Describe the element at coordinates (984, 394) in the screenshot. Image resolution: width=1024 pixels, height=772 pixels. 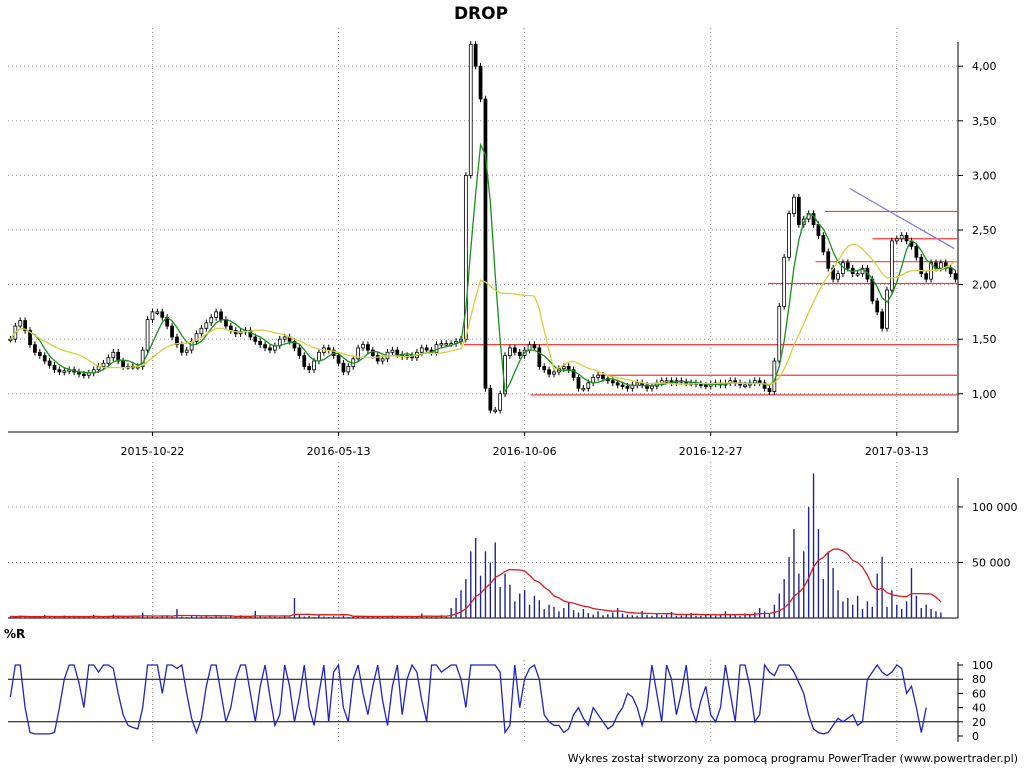
I see `y-tick-label: 1,00` at that location.